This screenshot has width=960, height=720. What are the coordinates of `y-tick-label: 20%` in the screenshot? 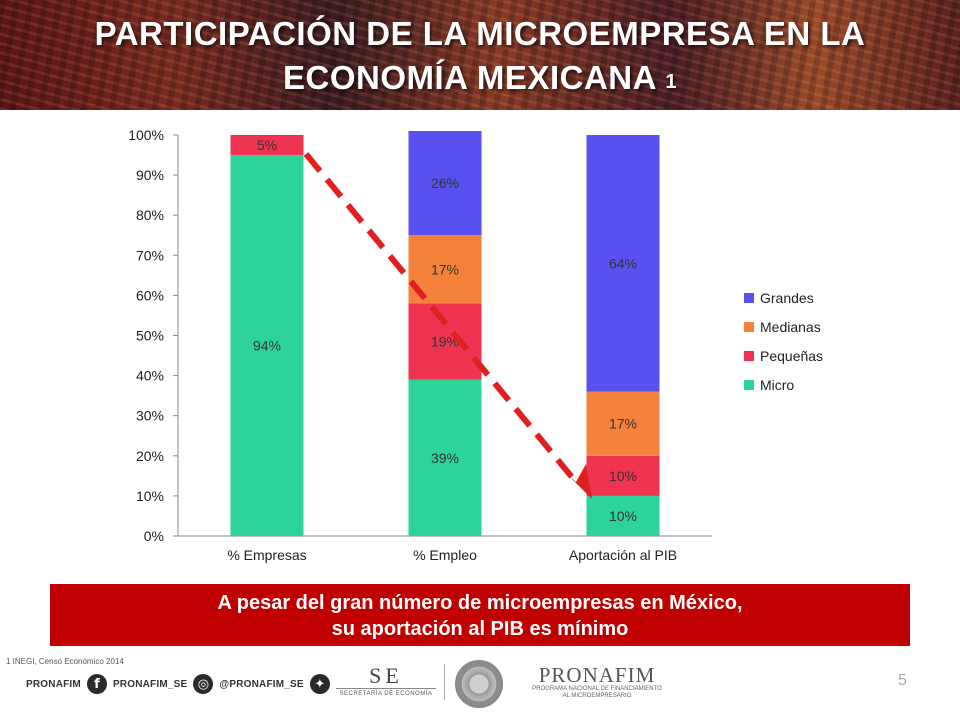 It's located at (150, 456).